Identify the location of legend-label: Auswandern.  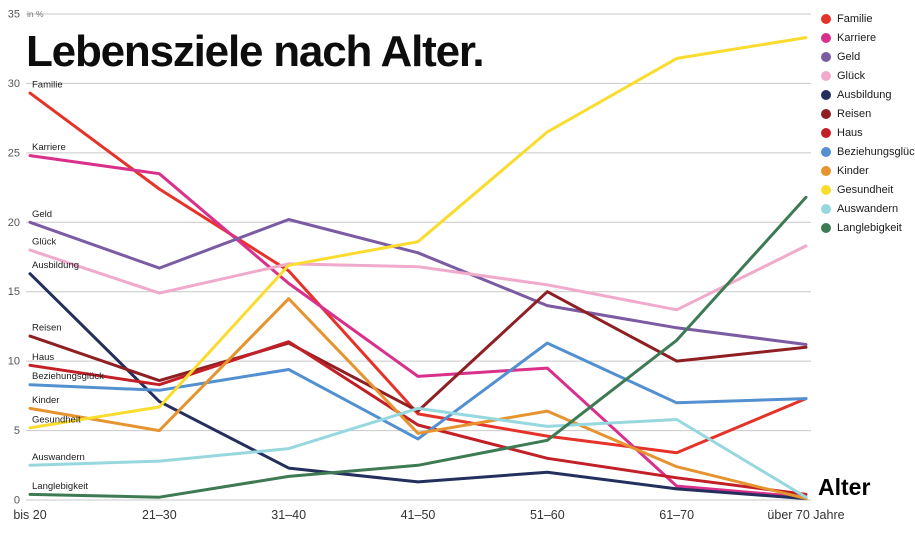
(868, 208).